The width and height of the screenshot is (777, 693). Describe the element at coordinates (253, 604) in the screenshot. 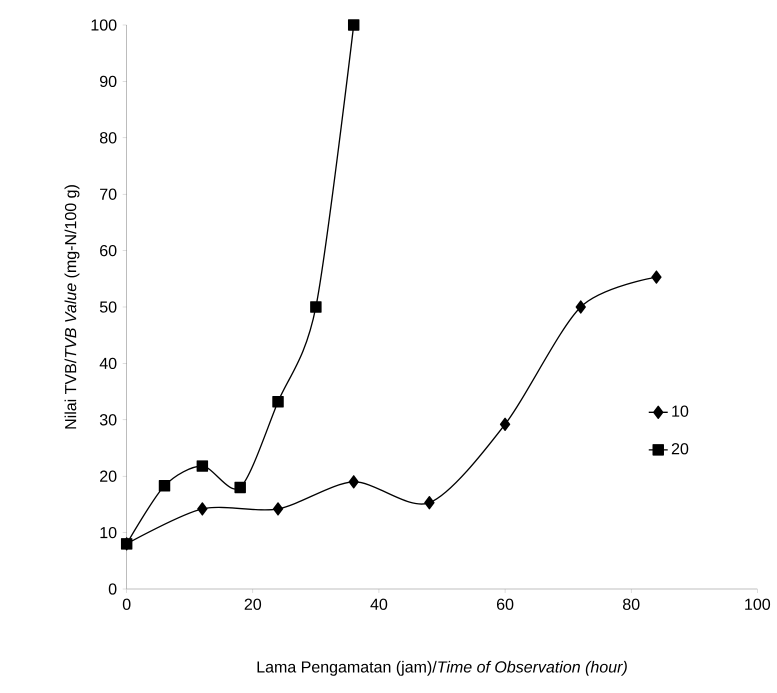

I see `x-tick-label: 20` at that location.